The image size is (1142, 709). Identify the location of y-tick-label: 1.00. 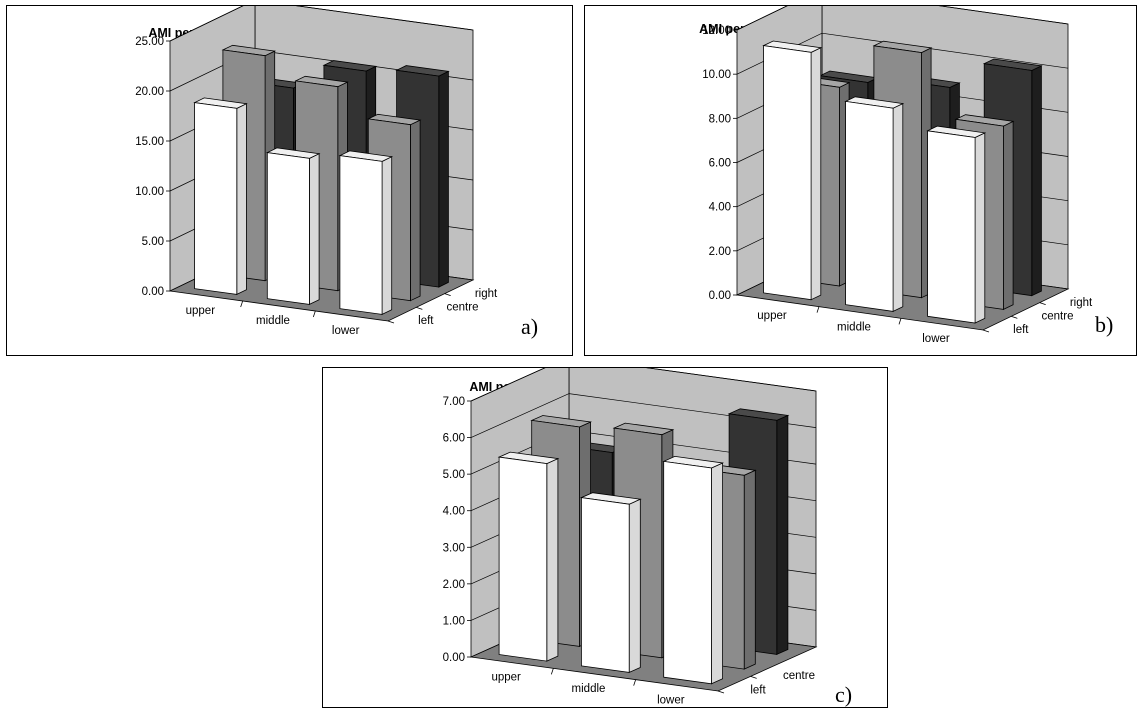
(454, 621).